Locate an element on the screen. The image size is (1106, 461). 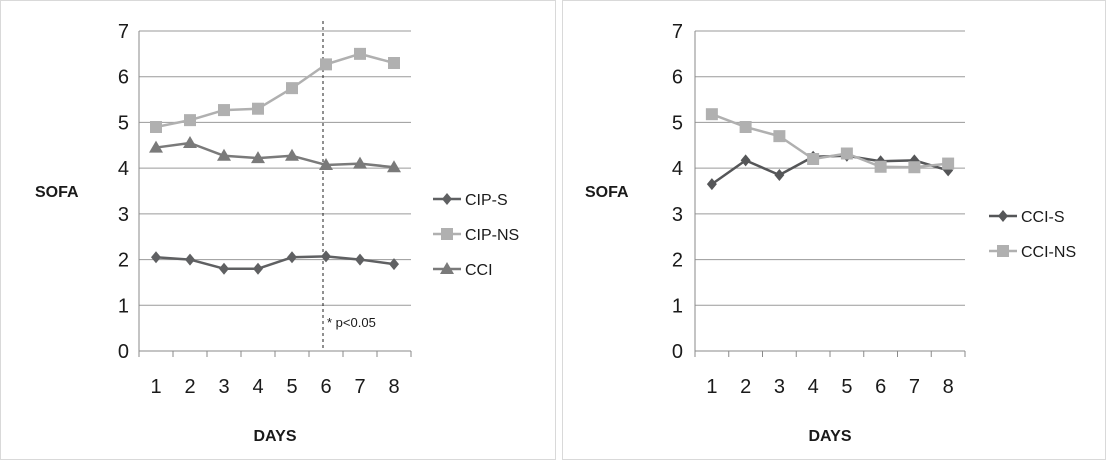
legend-label: CIP-S is located at coordinates (486, 200).